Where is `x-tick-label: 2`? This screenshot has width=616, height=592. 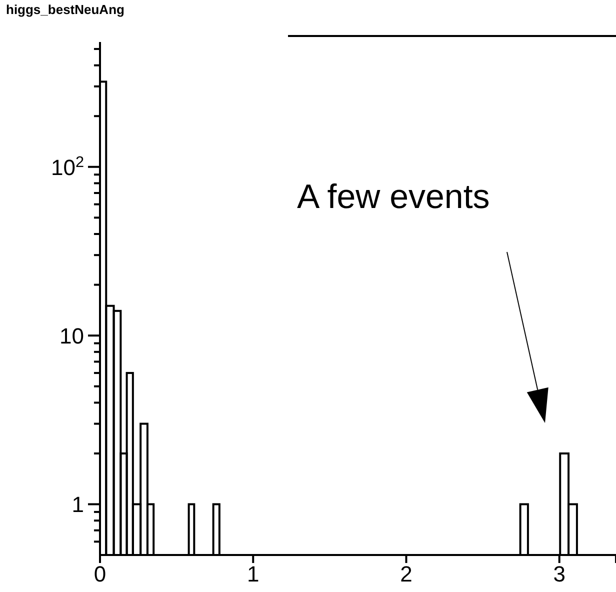 x-tick-label: 2 is located at coordinates (406, 574).